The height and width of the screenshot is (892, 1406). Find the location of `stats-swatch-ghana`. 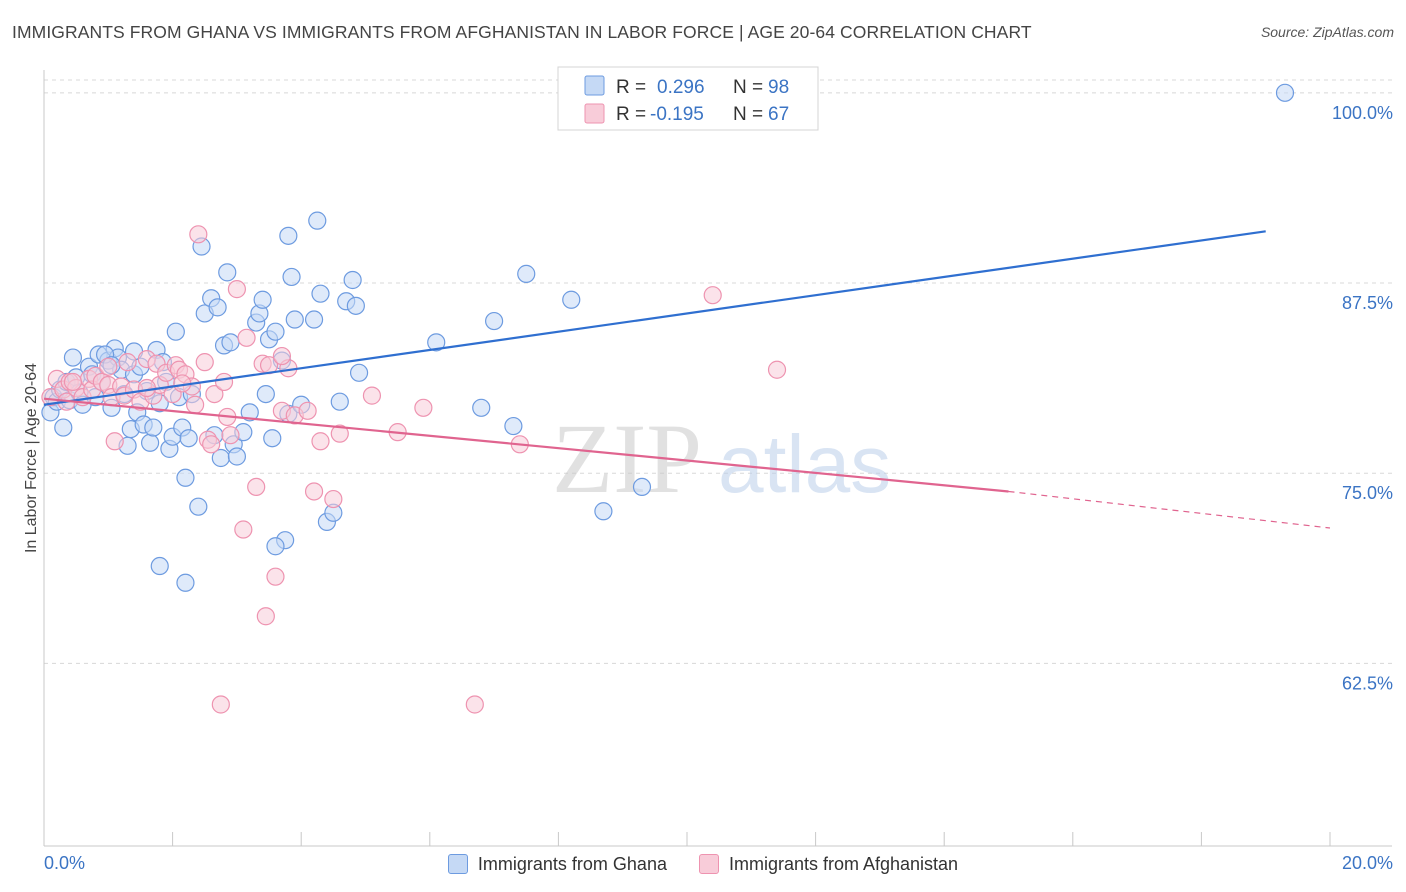

stats-swatch-ghana is located at coordinates (594, 85).